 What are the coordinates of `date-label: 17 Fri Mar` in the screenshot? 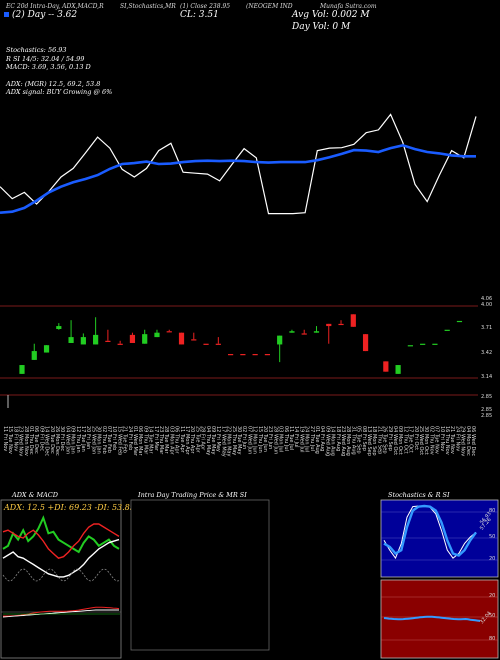 It's located at (156, 439).